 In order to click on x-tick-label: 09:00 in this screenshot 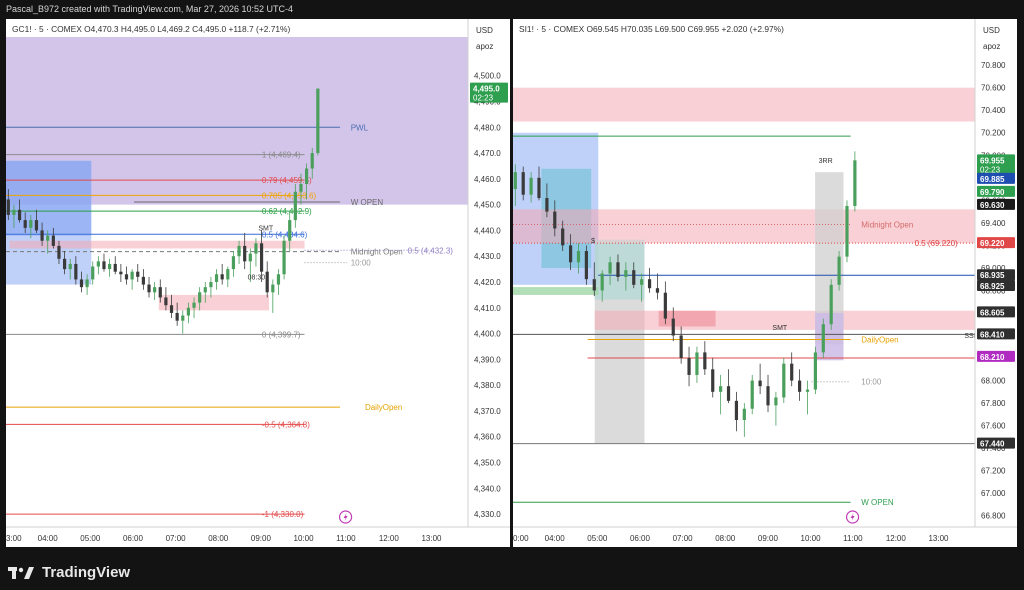, I will do `click(768, 538)`.